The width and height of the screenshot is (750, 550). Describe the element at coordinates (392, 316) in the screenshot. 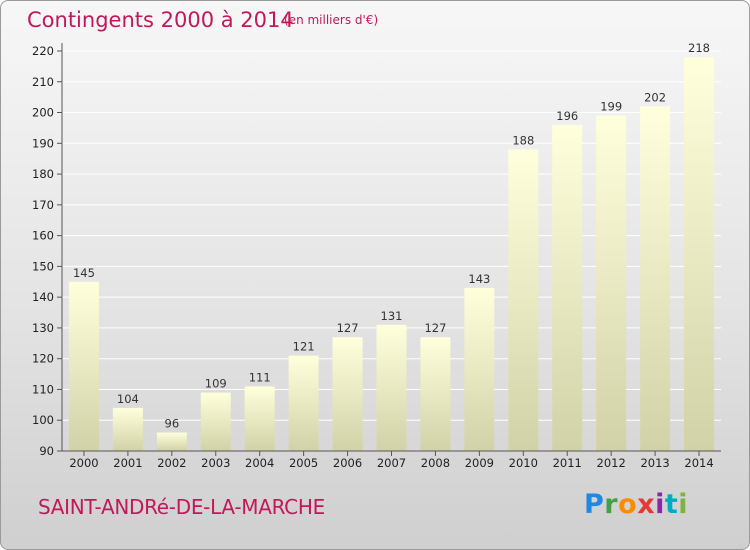

I see `bar-value-label: 131` at that location.